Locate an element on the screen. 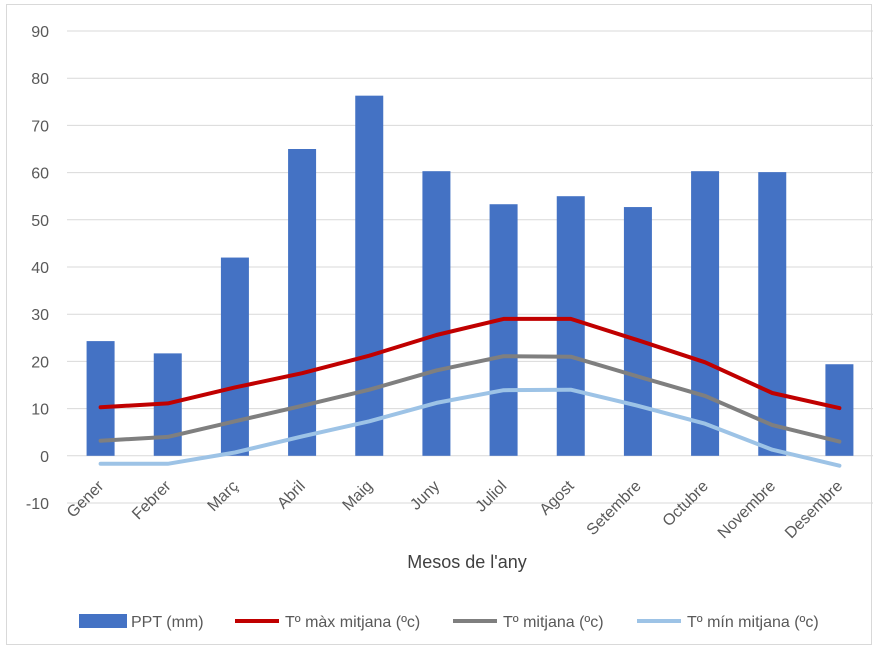 The height and width of the screenshot is (651, 878). legend-label: Tº mitjana (ºc) is located at coordinates (553, 622).